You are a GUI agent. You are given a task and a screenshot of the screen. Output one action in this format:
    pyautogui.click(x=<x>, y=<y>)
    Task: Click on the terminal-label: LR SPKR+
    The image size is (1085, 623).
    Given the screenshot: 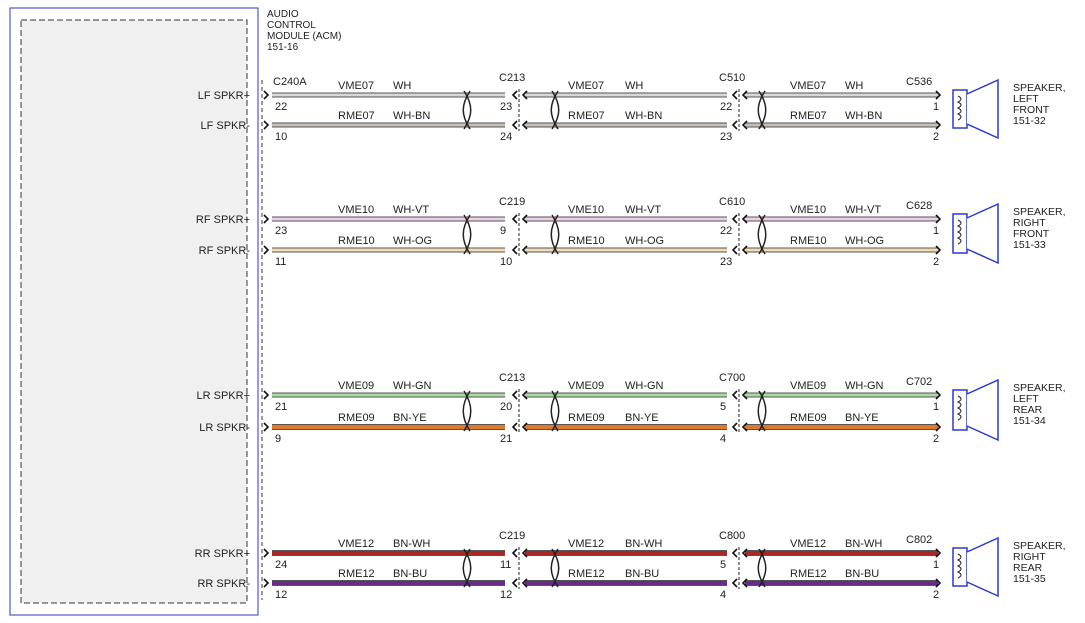 What is the action you would take?
    pyautogui.click(x=224, y=396)
    